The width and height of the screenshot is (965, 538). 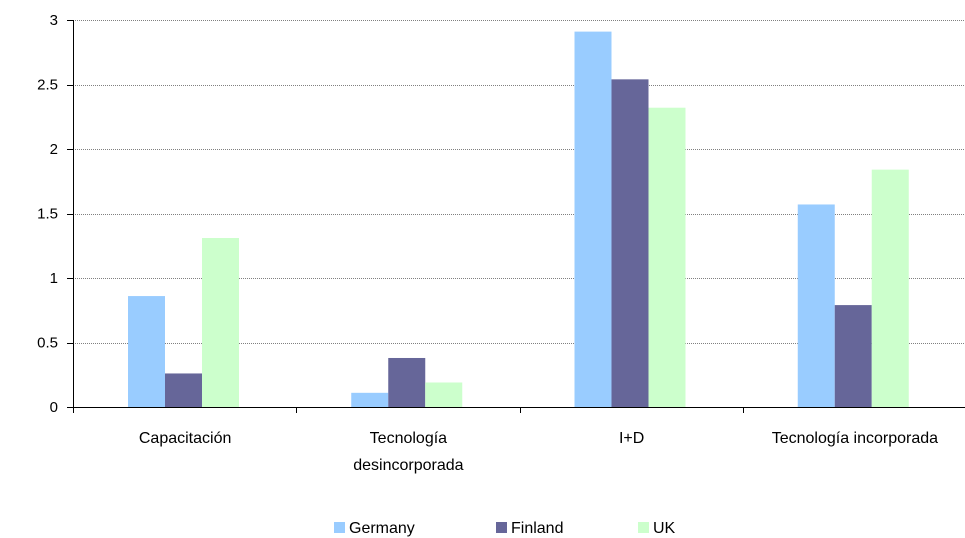 I want to click on x-category-label: Tecnología incorporada, so click(x=855, y=438).